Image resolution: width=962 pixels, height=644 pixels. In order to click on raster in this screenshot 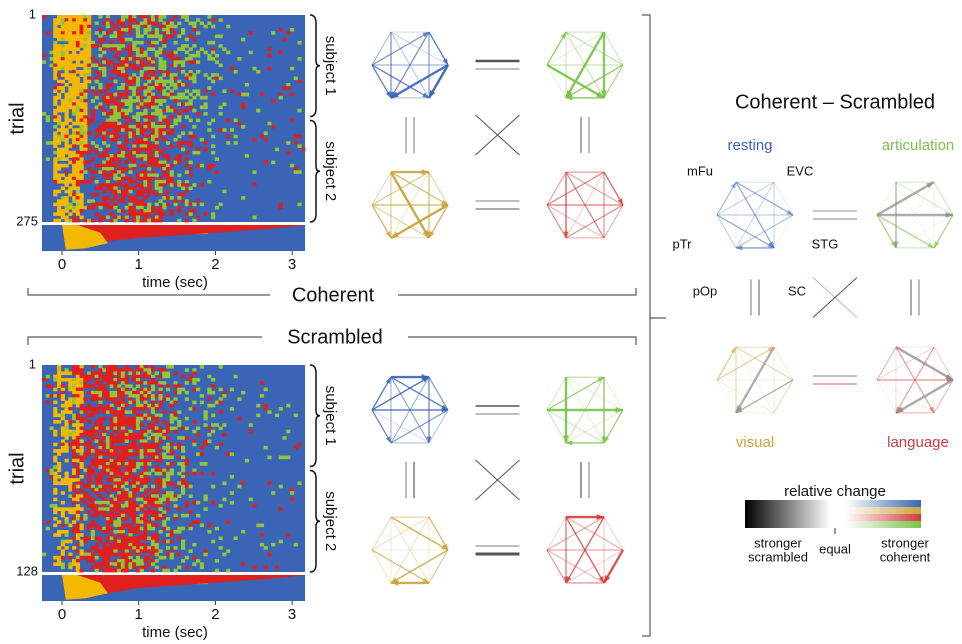, I will do `click(175, 483)`.